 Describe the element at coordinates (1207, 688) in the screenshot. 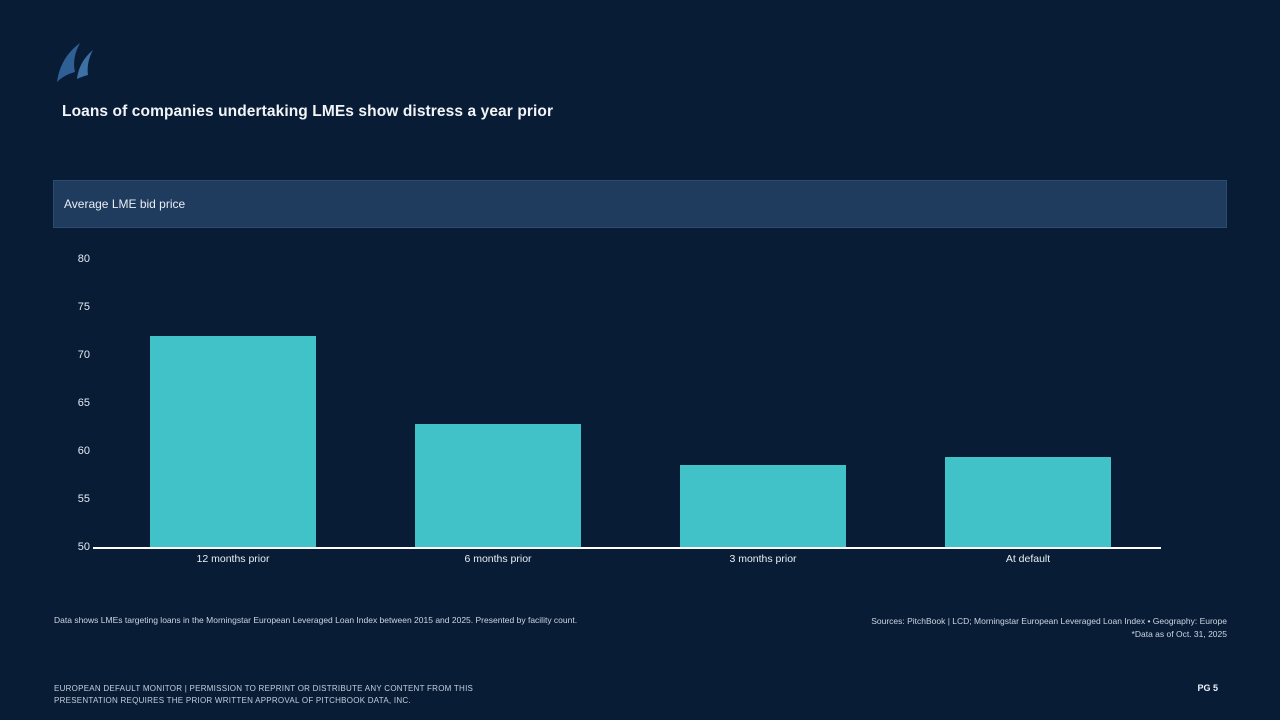

I see `page-number: PG 5` at that location.